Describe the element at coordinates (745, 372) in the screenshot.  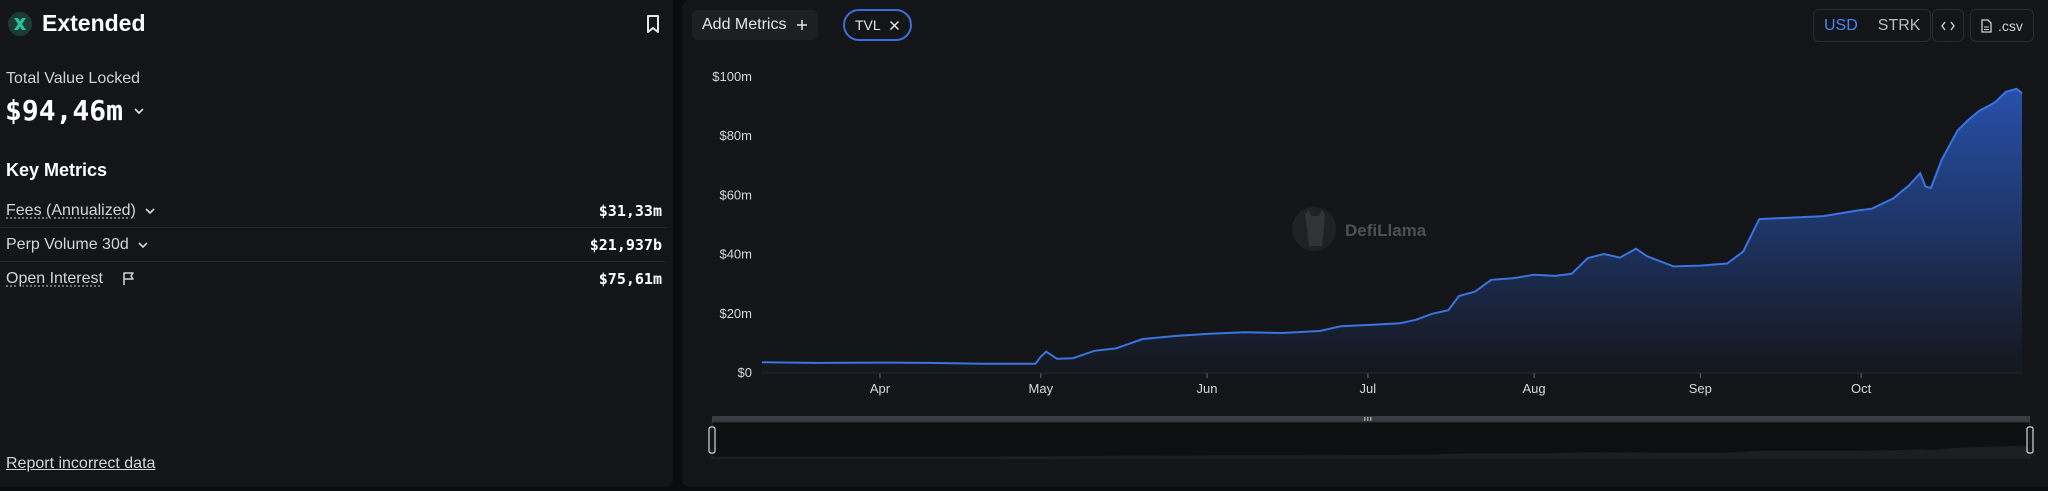
I see `y-tick-label: $0` at that location.